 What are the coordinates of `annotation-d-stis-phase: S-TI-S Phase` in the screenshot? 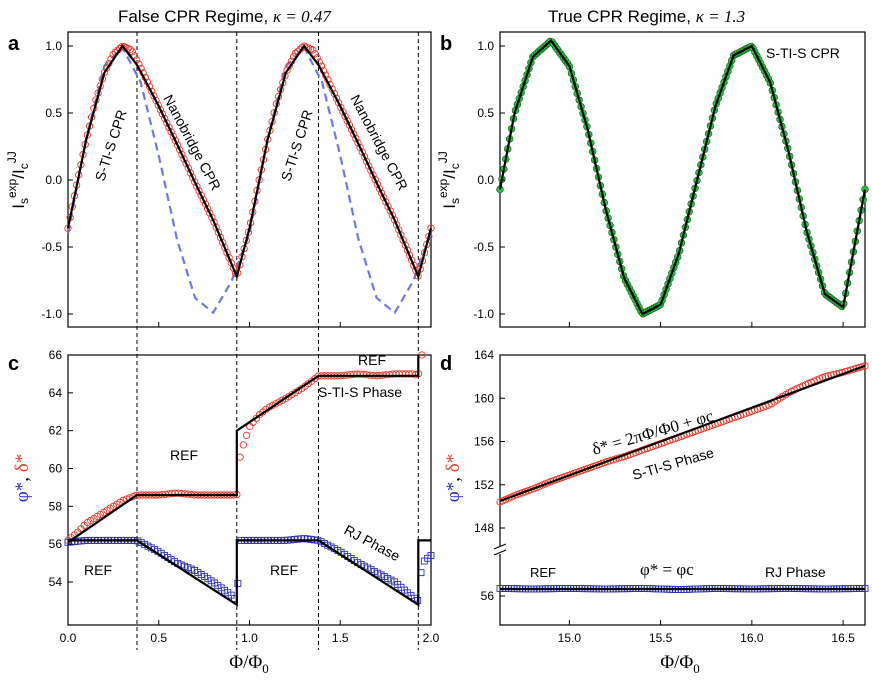 It's located at (672, 463).